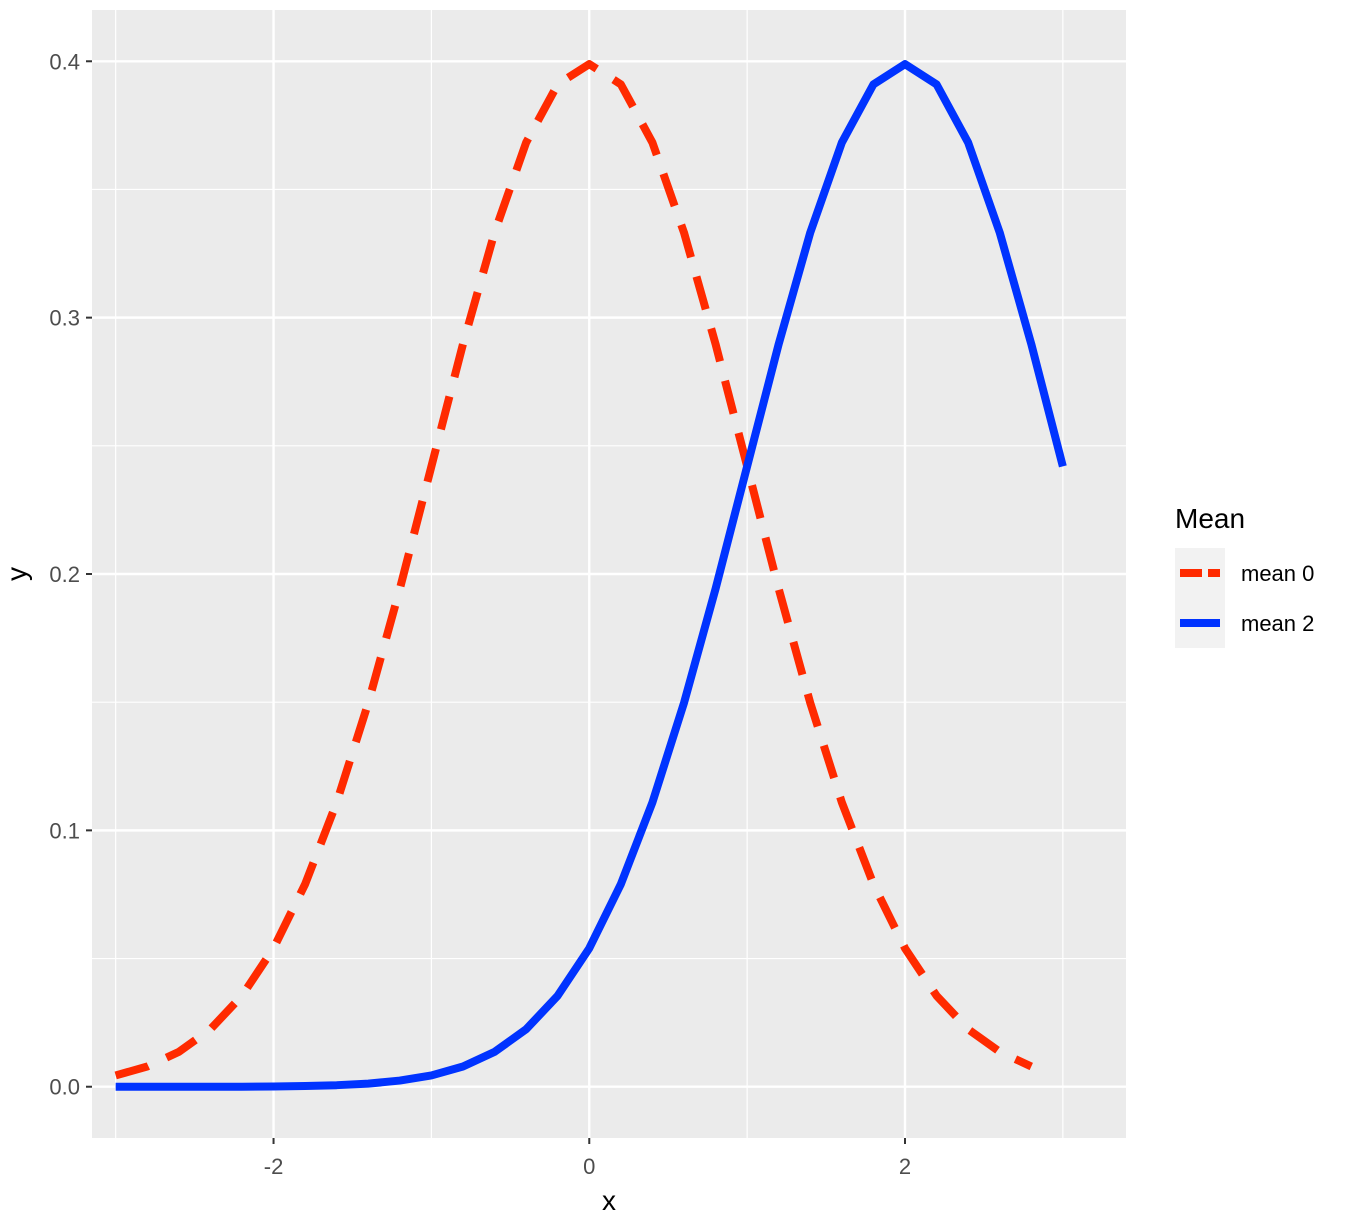  What do you see at coordinates (1244, 598) in the screenshot?
I see `legend-items: mean 0 mean 2` at bounding box center [1244, 598].